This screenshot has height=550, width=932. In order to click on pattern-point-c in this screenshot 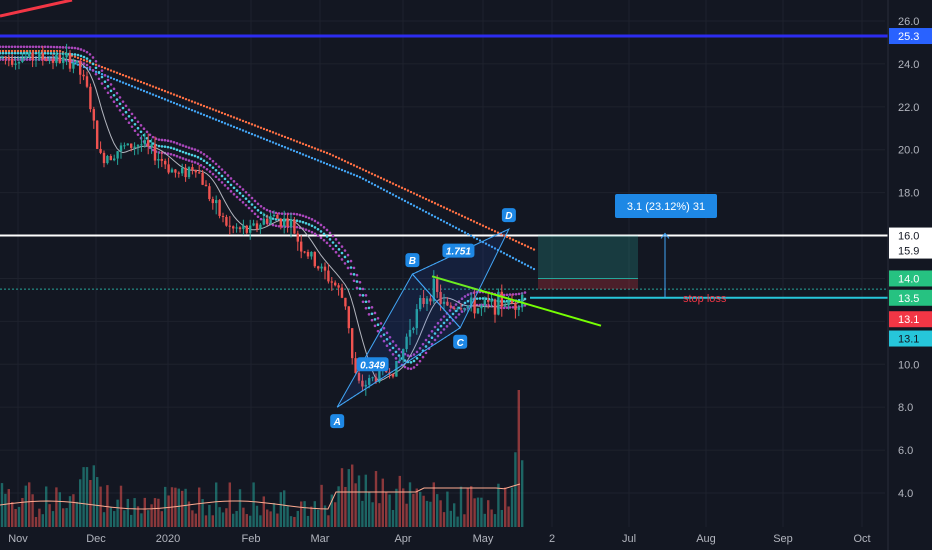, I will do `click(460, 341)`.